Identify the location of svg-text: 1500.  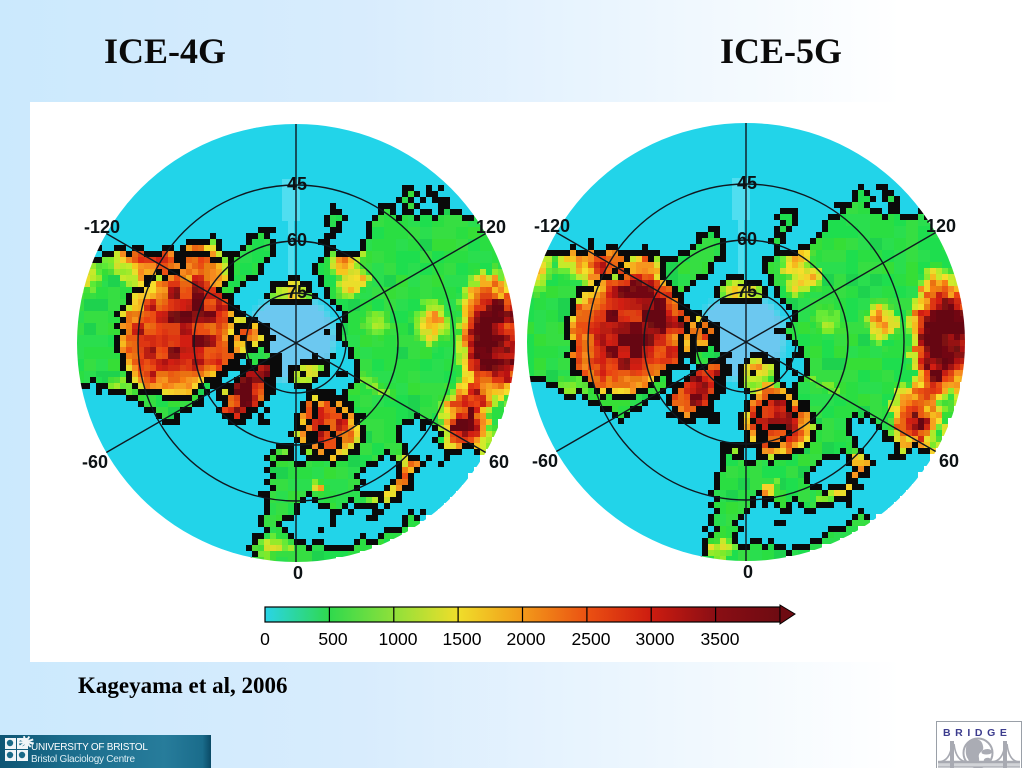
(462, 639).